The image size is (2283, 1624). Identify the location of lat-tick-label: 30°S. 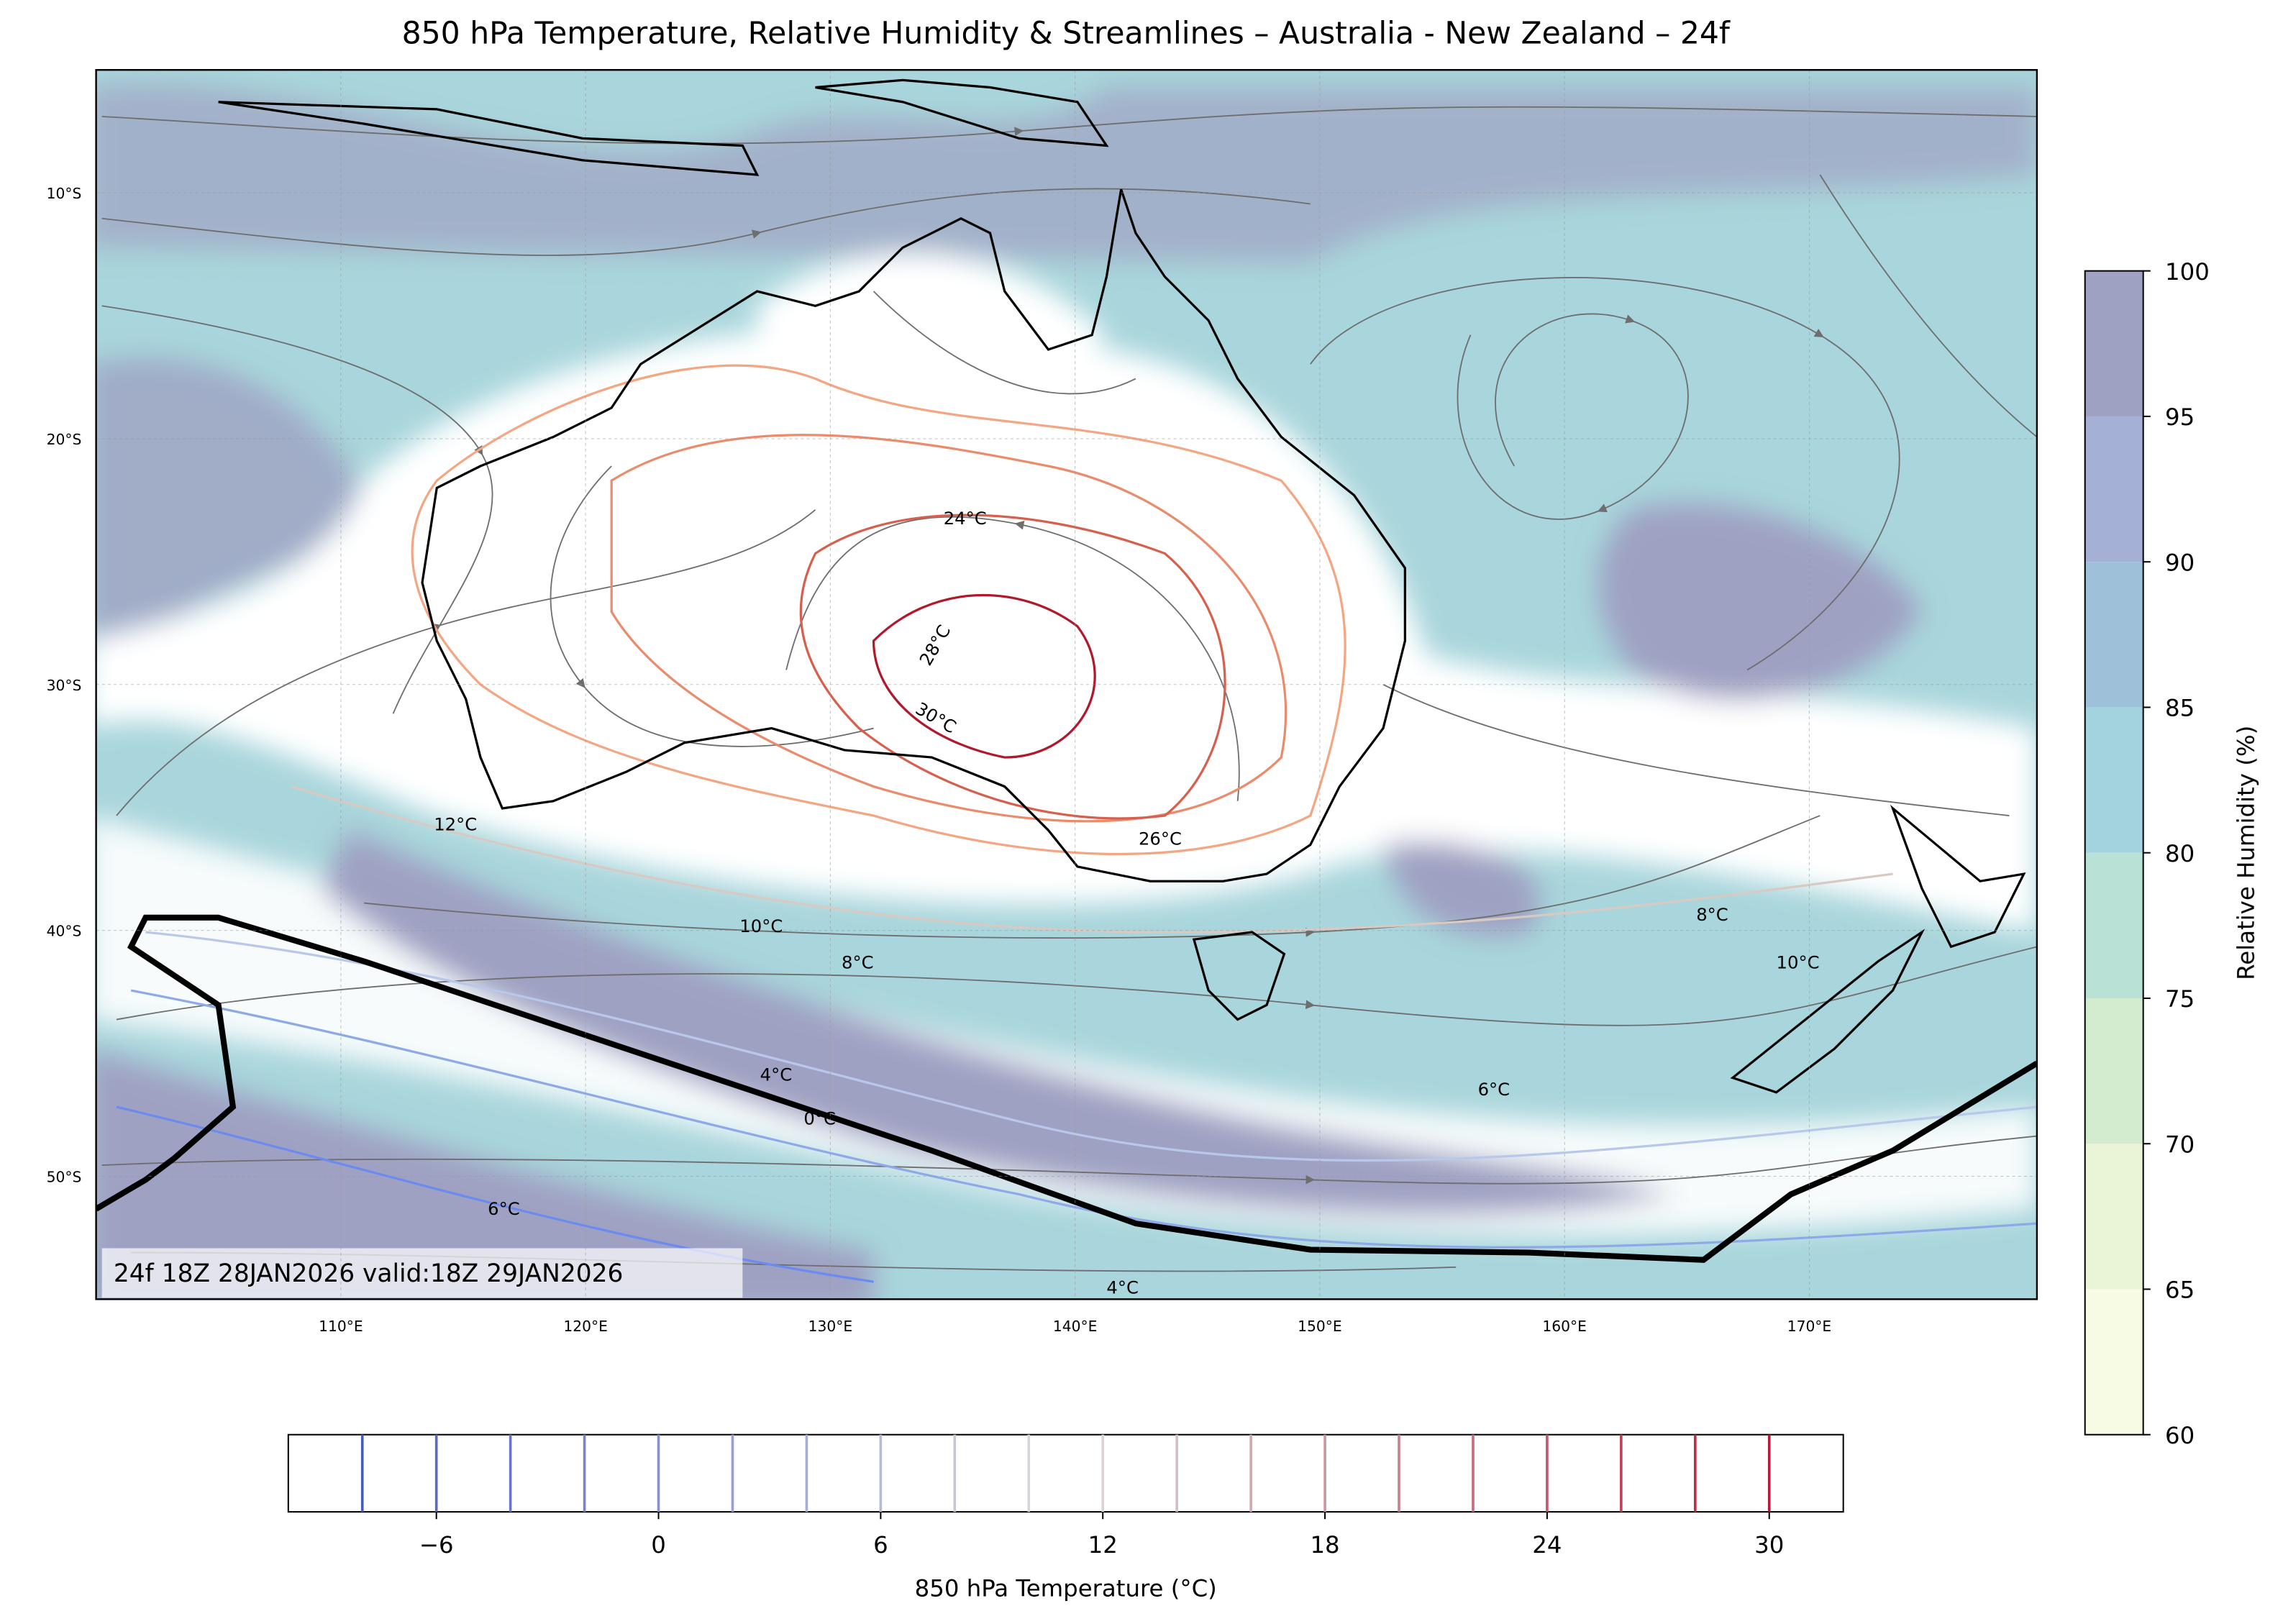
(64, 686).